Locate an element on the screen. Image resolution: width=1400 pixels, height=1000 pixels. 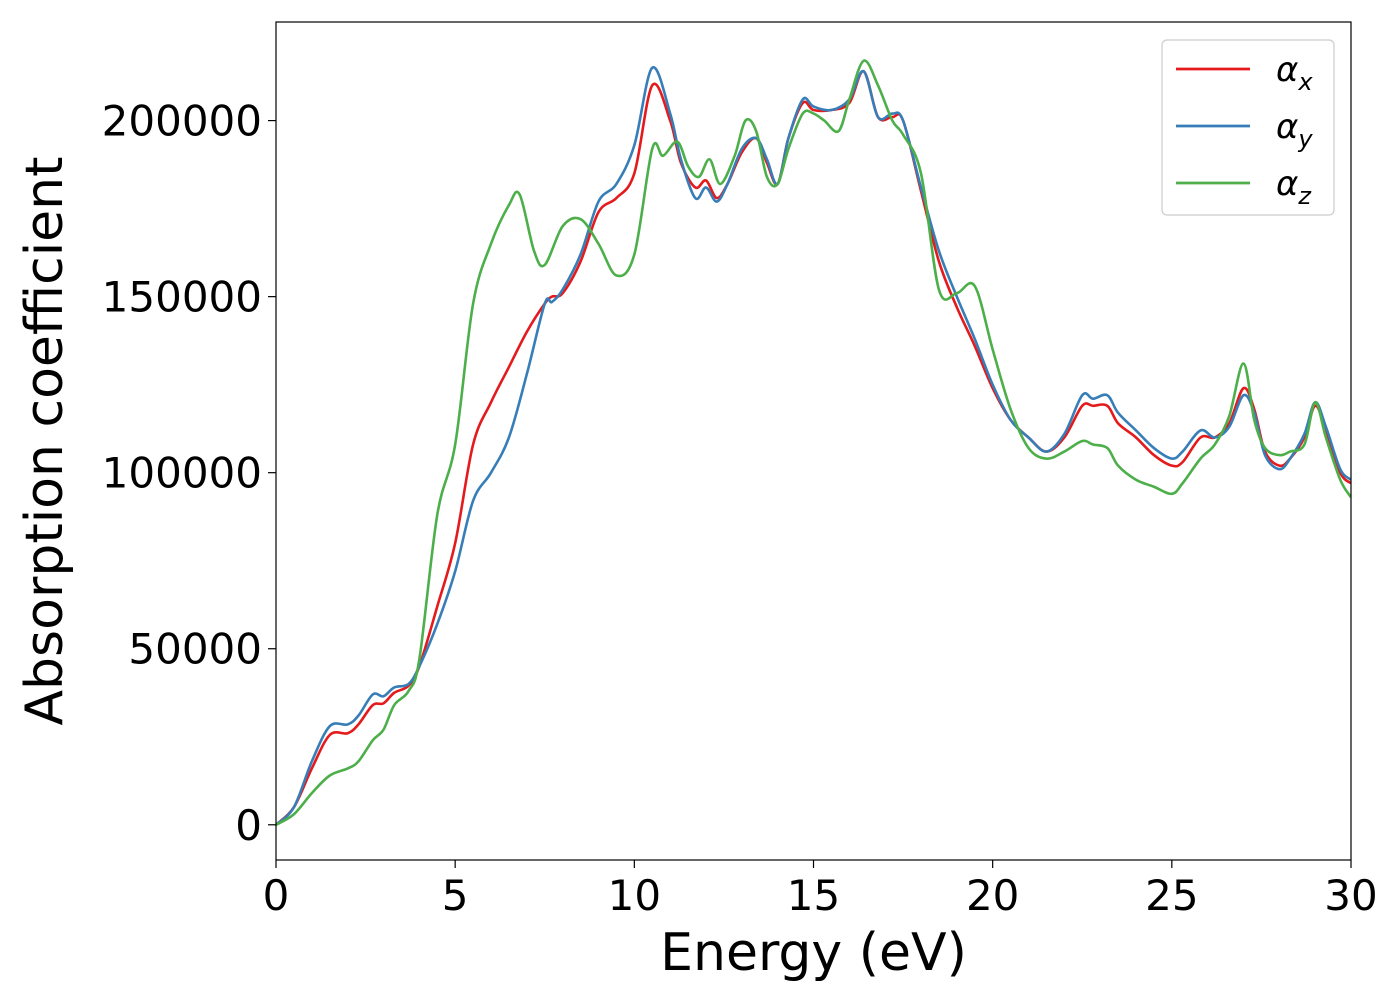
y-axis-ticks: 0 50000 100000 150000 200000 is located at coordinates (189, 473).